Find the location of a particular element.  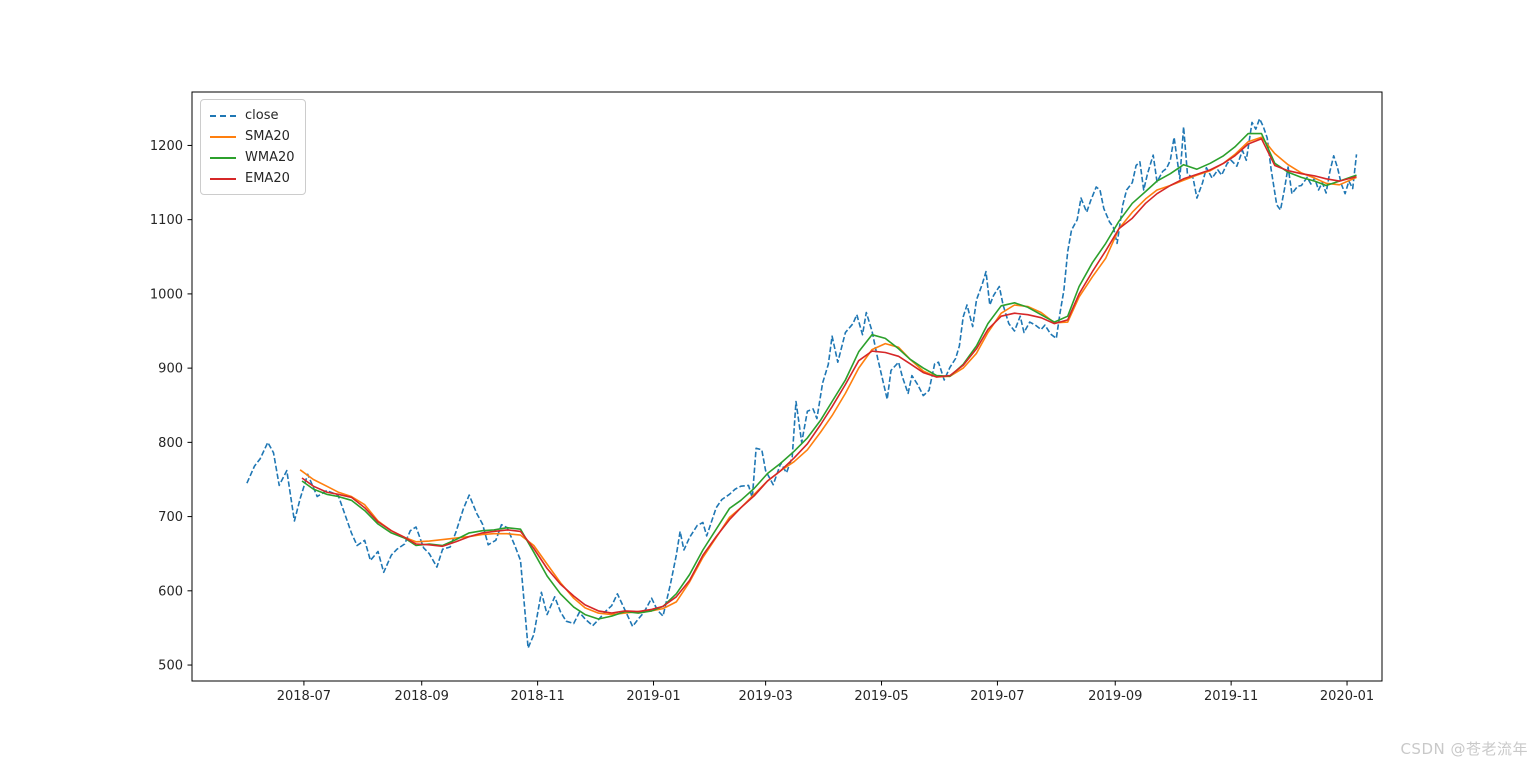

x-tick-label: 2019-05 is located at coordinates (881, 696).